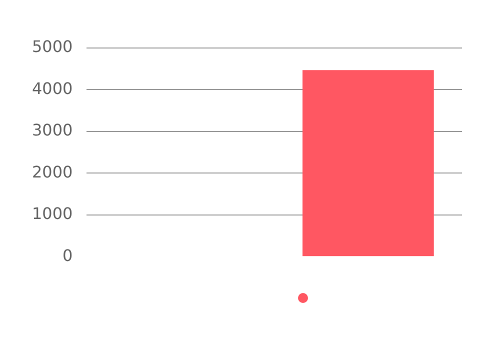 The height and width of the screenshot is (338, 500). What do you see at coordinates (52, 214) in the screenshot?
I see `y-tick-label: 1000` at bounding box center [52, 214].